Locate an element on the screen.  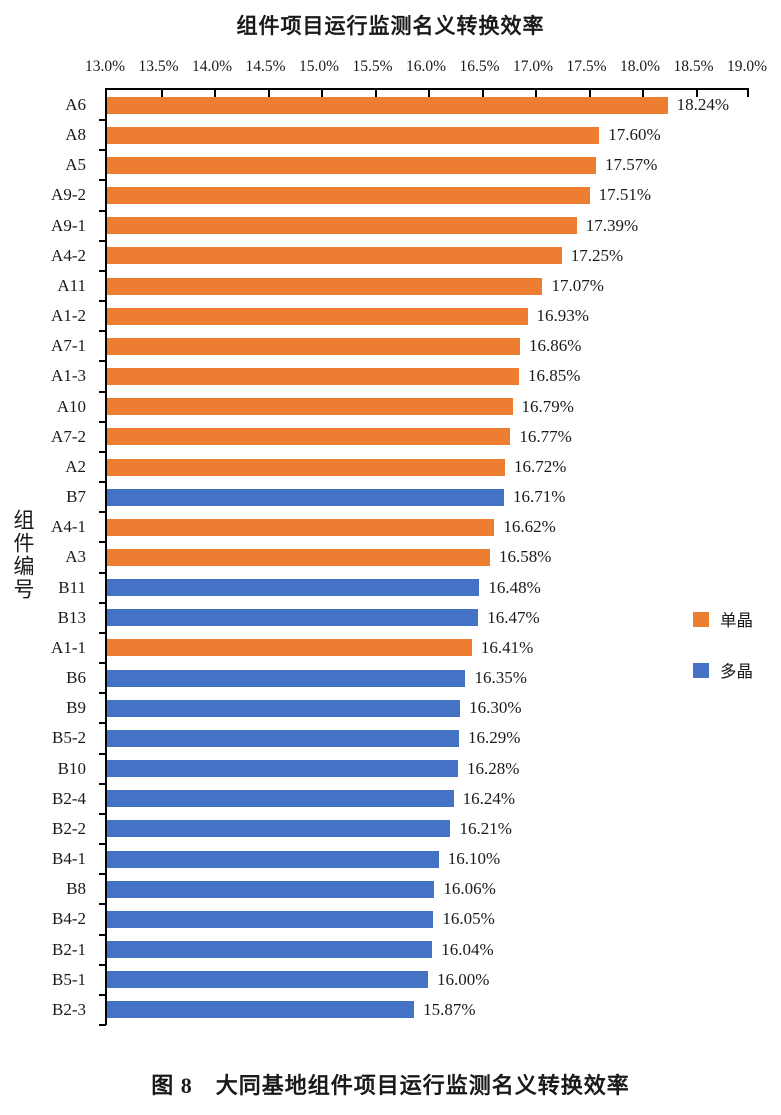
value-label: 18.24% is located at coordinates (703, 104).